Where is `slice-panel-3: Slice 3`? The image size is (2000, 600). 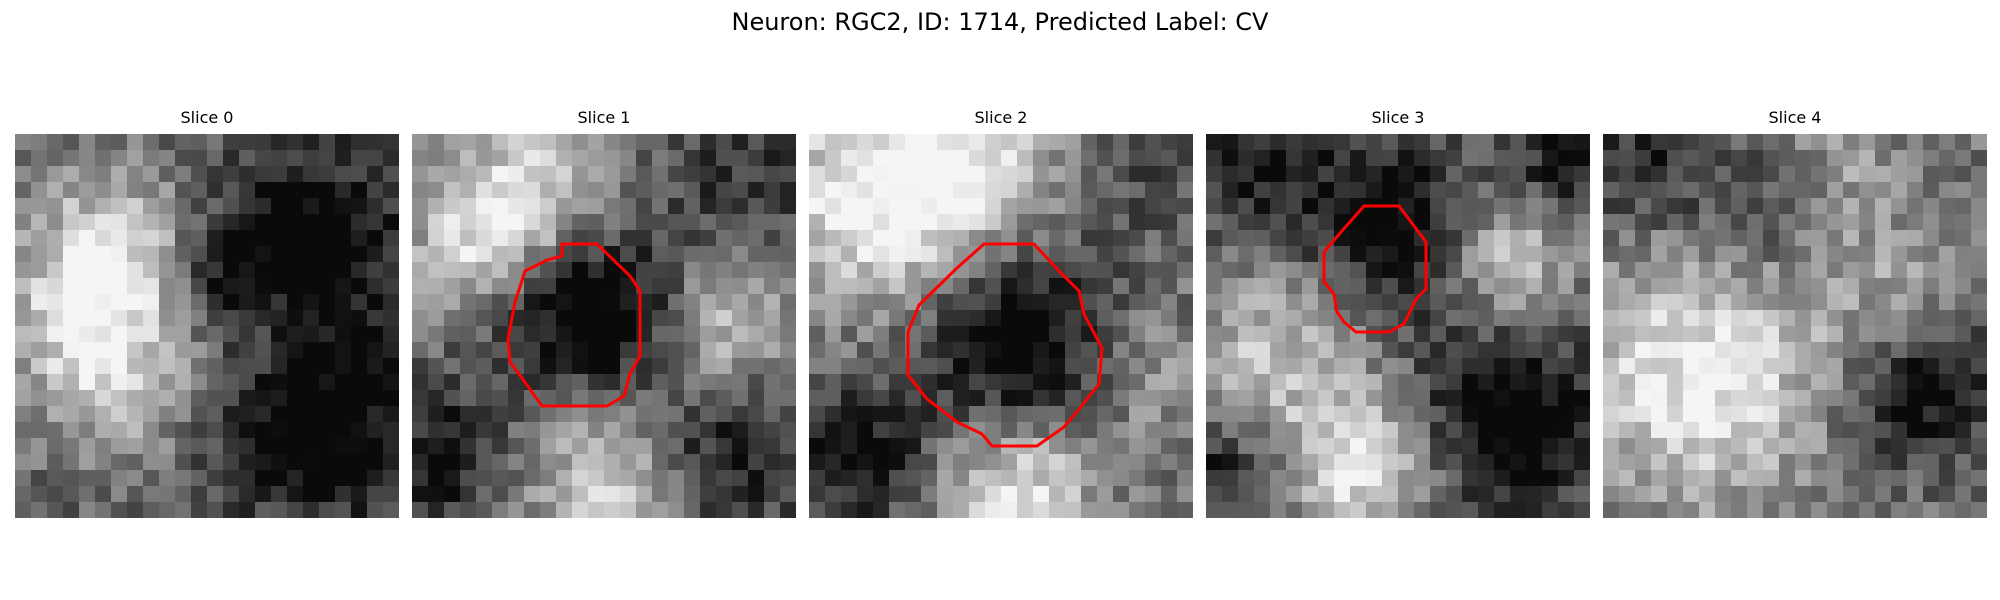
slice-panel-3: Slice 3 is located at coordinates (1398, 313).